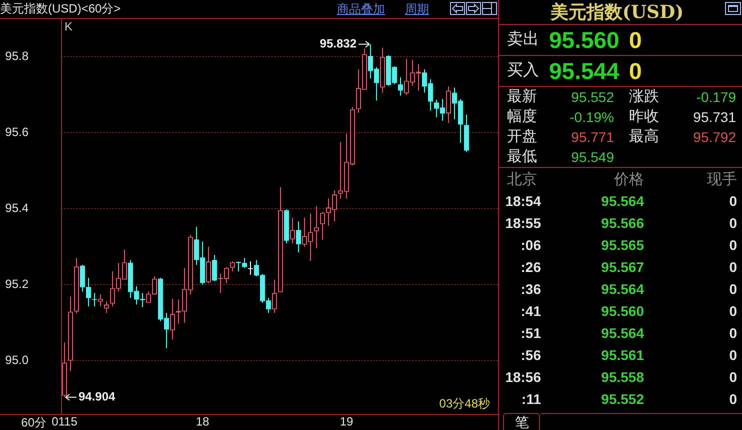  What do you see at coordinates (17, 360) in the screenshot?
I see `y-tick-label: 95.0` at bounding box center [17, 360].